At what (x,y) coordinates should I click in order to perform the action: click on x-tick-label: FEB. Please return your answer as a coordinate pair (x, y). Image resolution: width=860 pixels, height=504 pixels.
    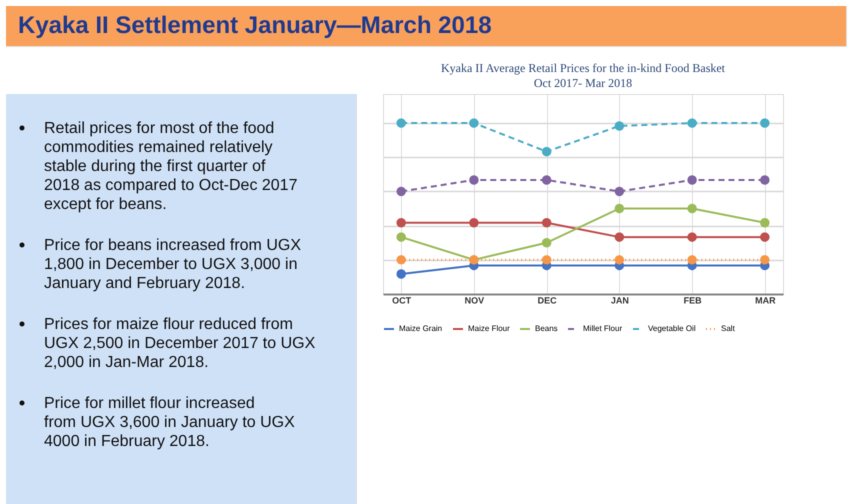
    Looking at the image, I should click on (693, 301).